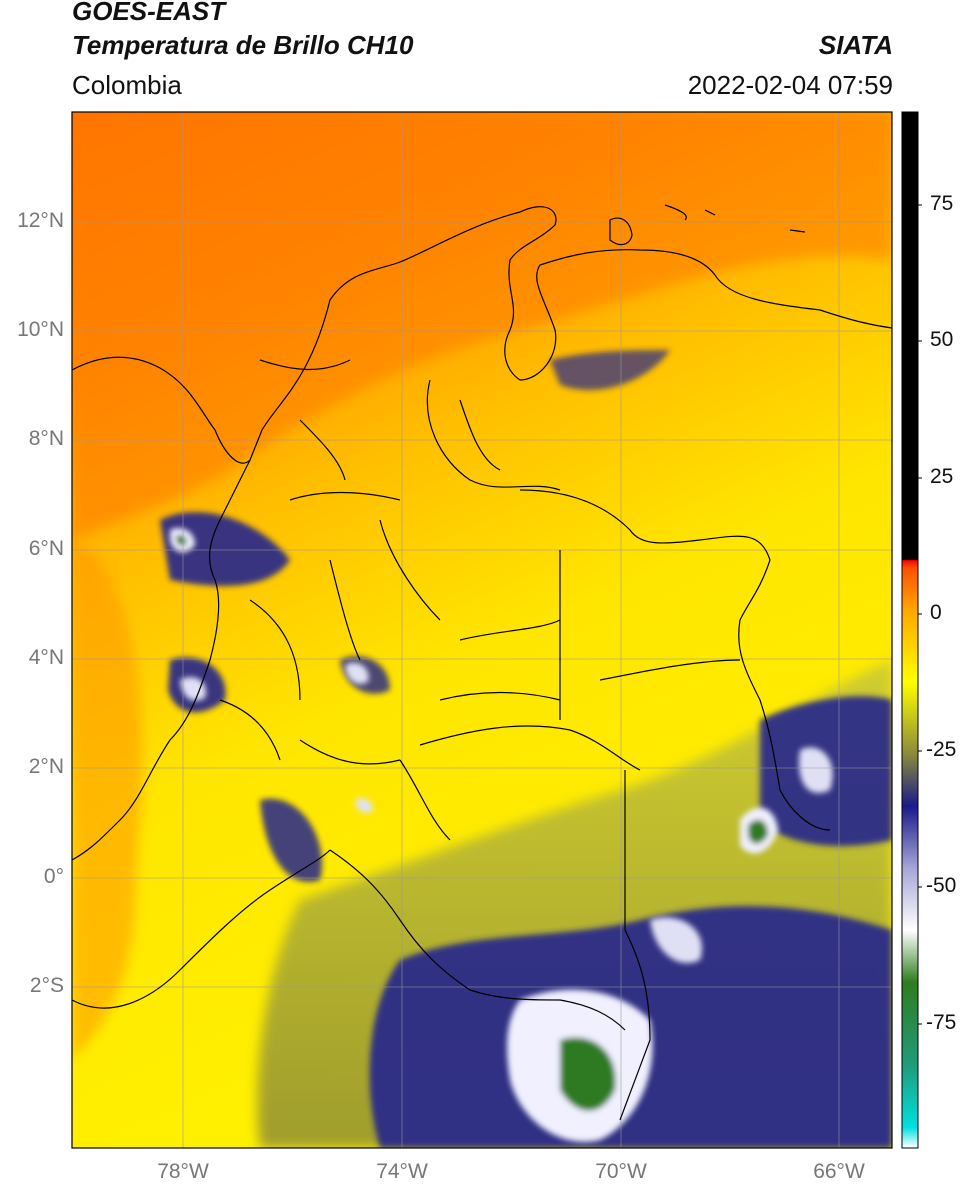 The image size is (966, 1190). I want to click on colorbar-tick-50: 50, so click(942, 339).